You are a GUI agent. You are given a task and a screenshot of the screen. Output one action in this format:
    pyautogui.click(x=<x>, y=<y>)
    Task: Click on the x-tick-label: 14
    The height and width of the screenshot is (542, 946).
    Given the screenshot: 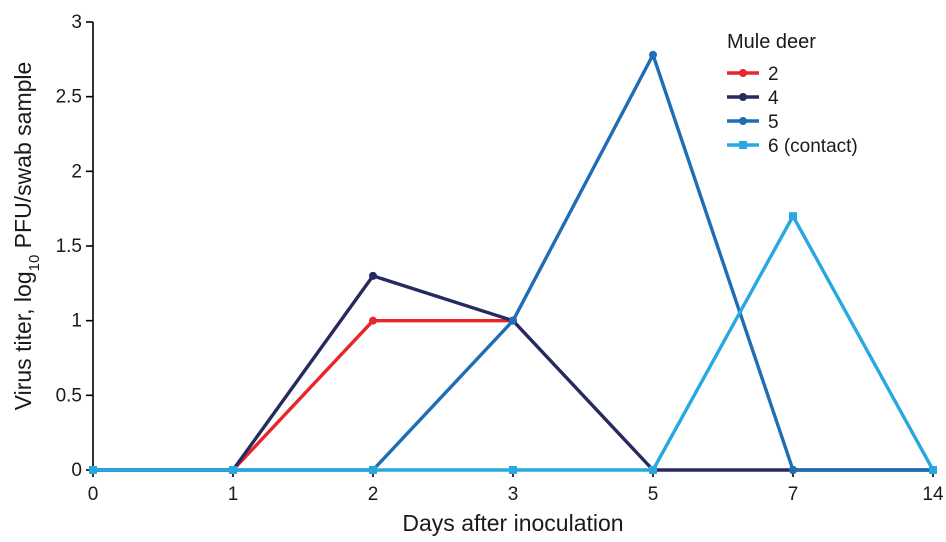 What is the action you would take?
    pyautogui.click(x=933, y=494)
    